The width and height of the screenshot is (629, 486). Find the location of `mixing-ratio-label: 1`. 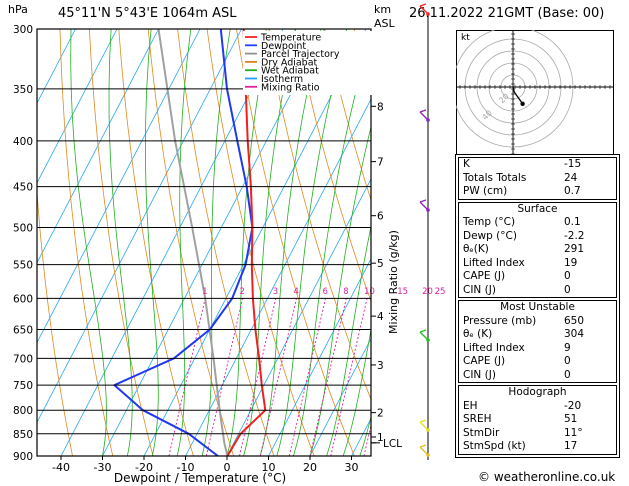

mixing-ratio-label: 1 is located at coordinates (204, 292).